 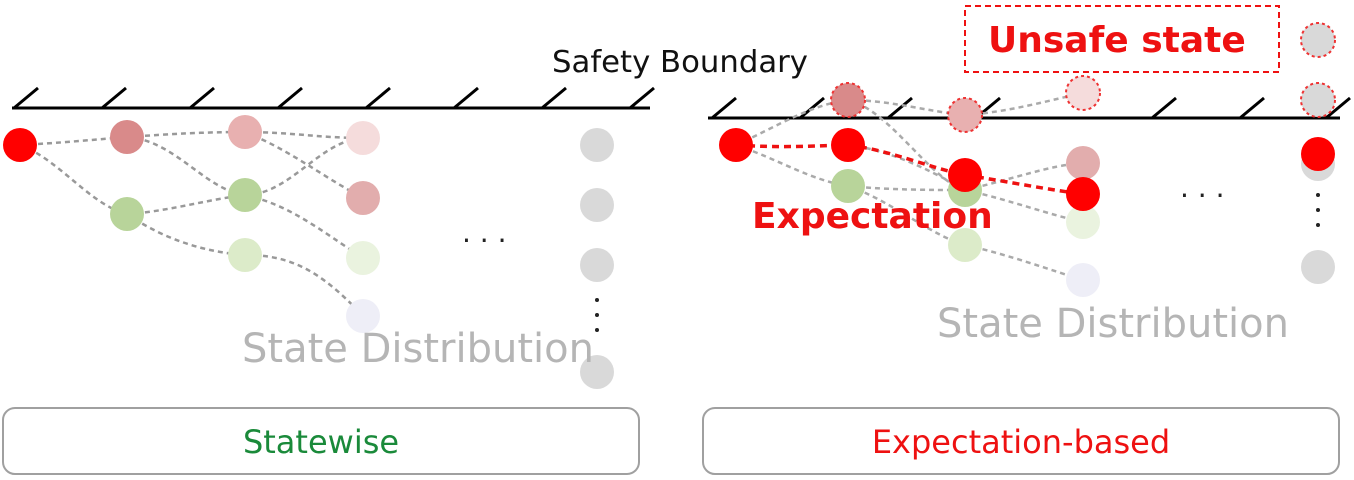 I want to click on left-safety-boundary, so click(x=333, y=98).